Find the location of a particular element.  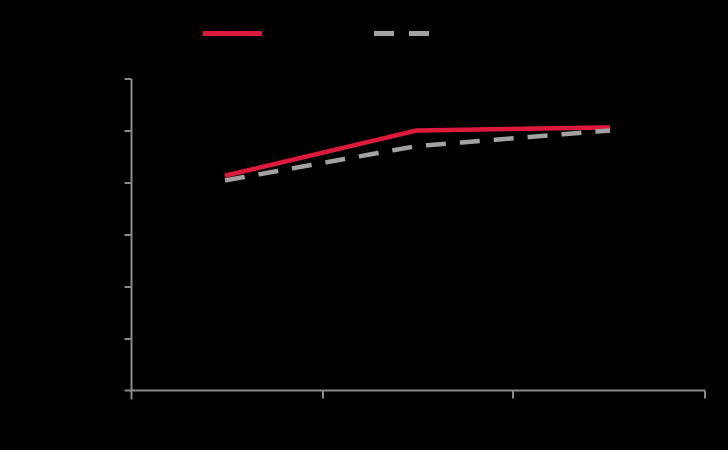

series-line-red-solid is located at coordinates (417, 151).